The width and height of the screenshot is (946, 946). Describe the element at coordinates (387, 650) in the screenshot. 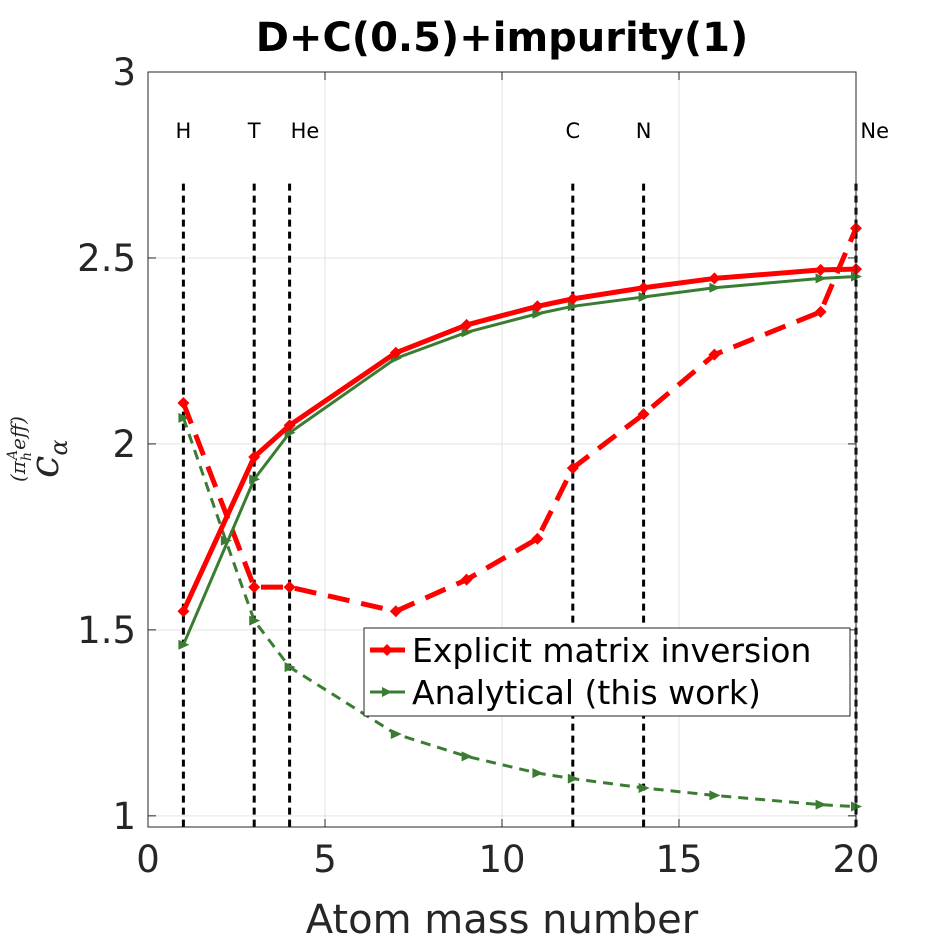

I see `legend-marker-explicit` at that location.